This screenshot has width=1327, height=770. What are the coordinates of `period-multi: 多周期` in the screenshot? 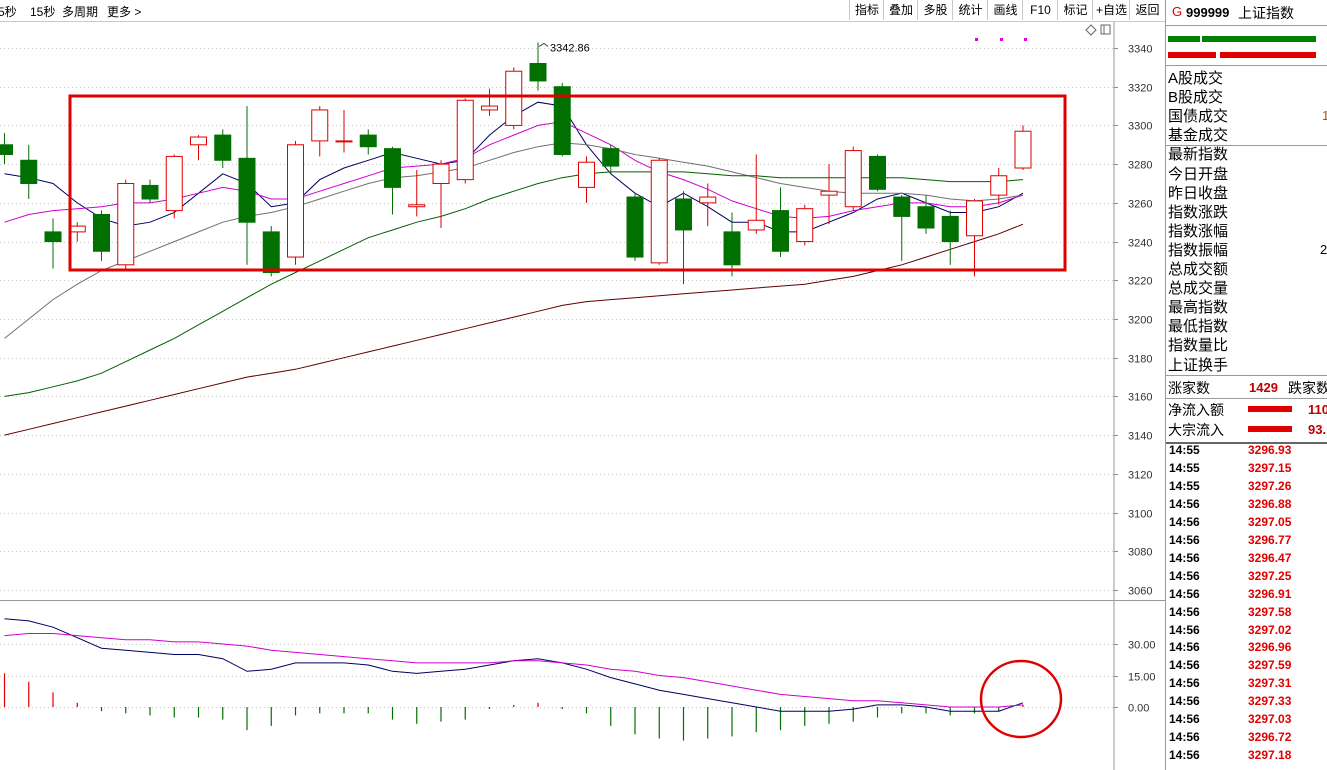 It's located at (80, 12).